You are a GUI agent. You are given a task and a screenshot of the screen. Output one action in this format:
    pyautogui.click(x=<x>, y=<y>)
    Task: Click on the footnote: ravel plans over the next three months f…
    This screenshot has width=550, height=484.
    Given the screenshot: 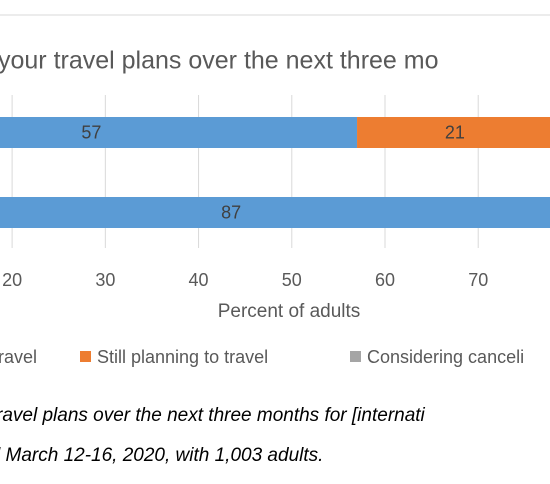 What is the action you would take?
    pyautogui.click(x=213, y=415)
    